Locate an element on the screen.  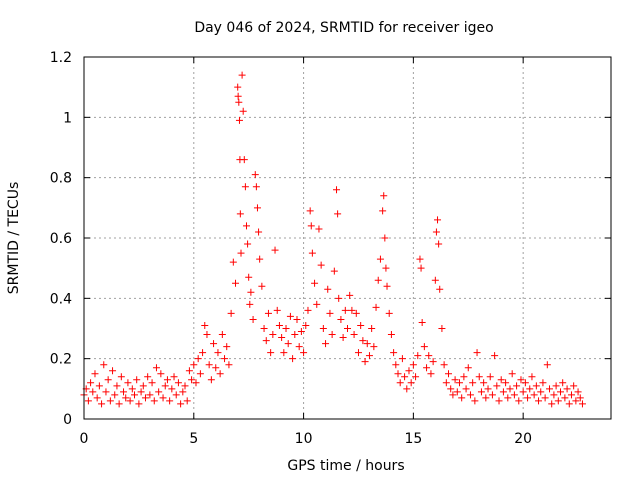
y-tick-label: 1.2 is located at coordinates (61, 58).